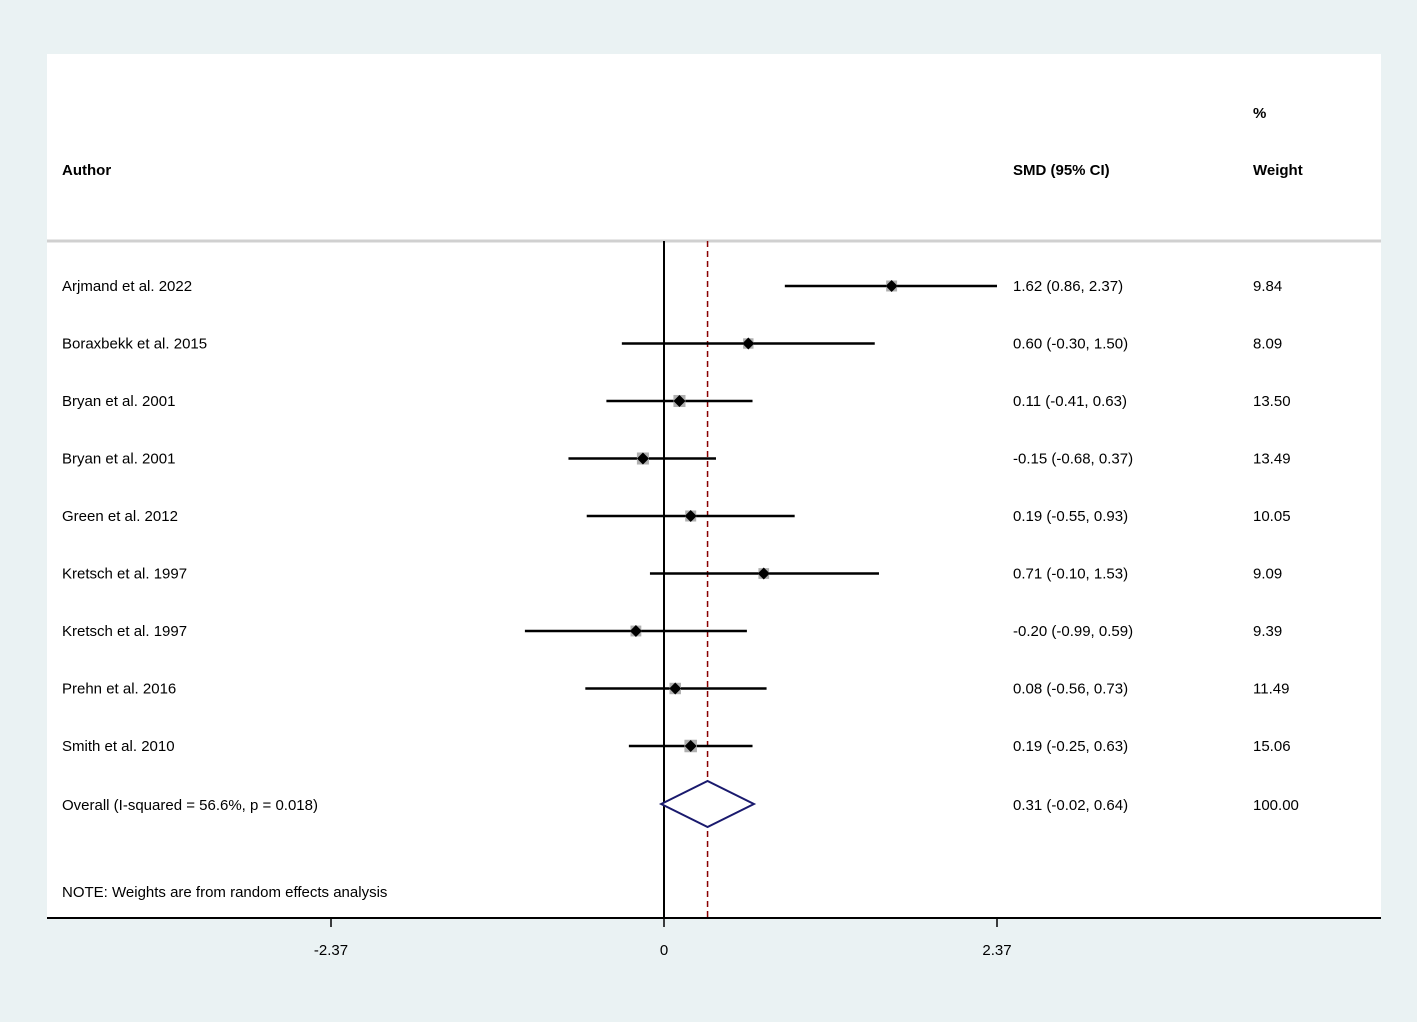  I want to click on study-ci: 0.19 (-0.55, 0.93), so click(1070, 516).